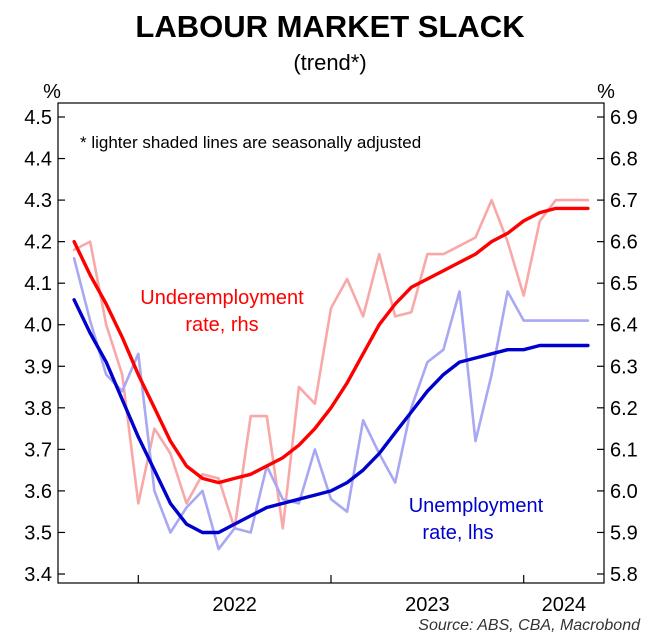  What do you see at coordinates (330, 26) in the screenshot?
I see `chart-title: LABOUR MARKET SLACK` at bounding box center [330, 26].